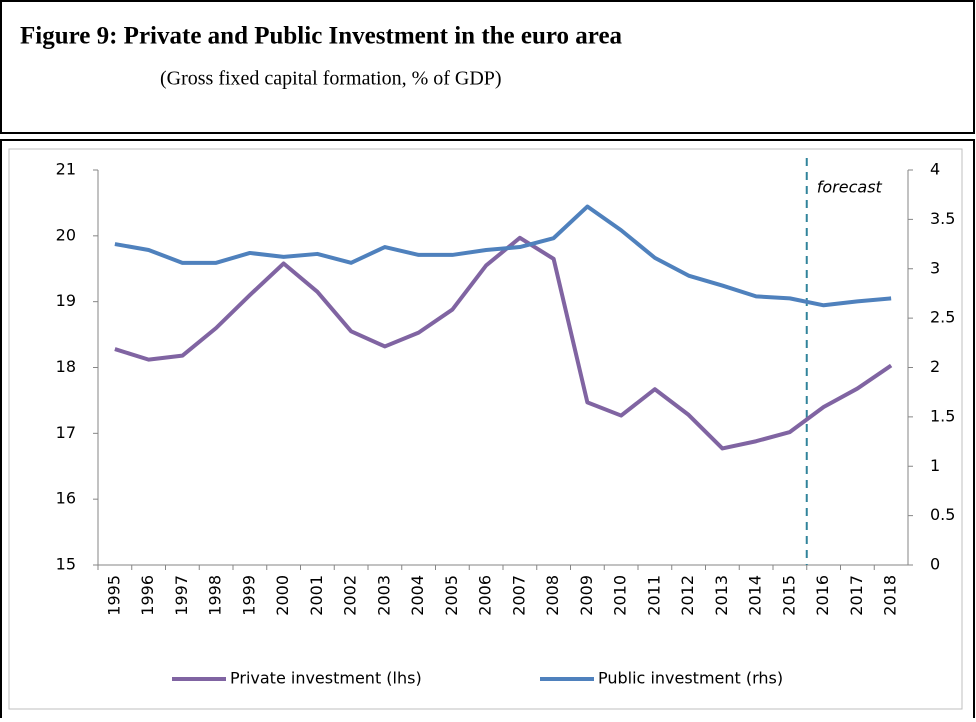  I want to click on y2-tick-label: 3, so click(935, 267).